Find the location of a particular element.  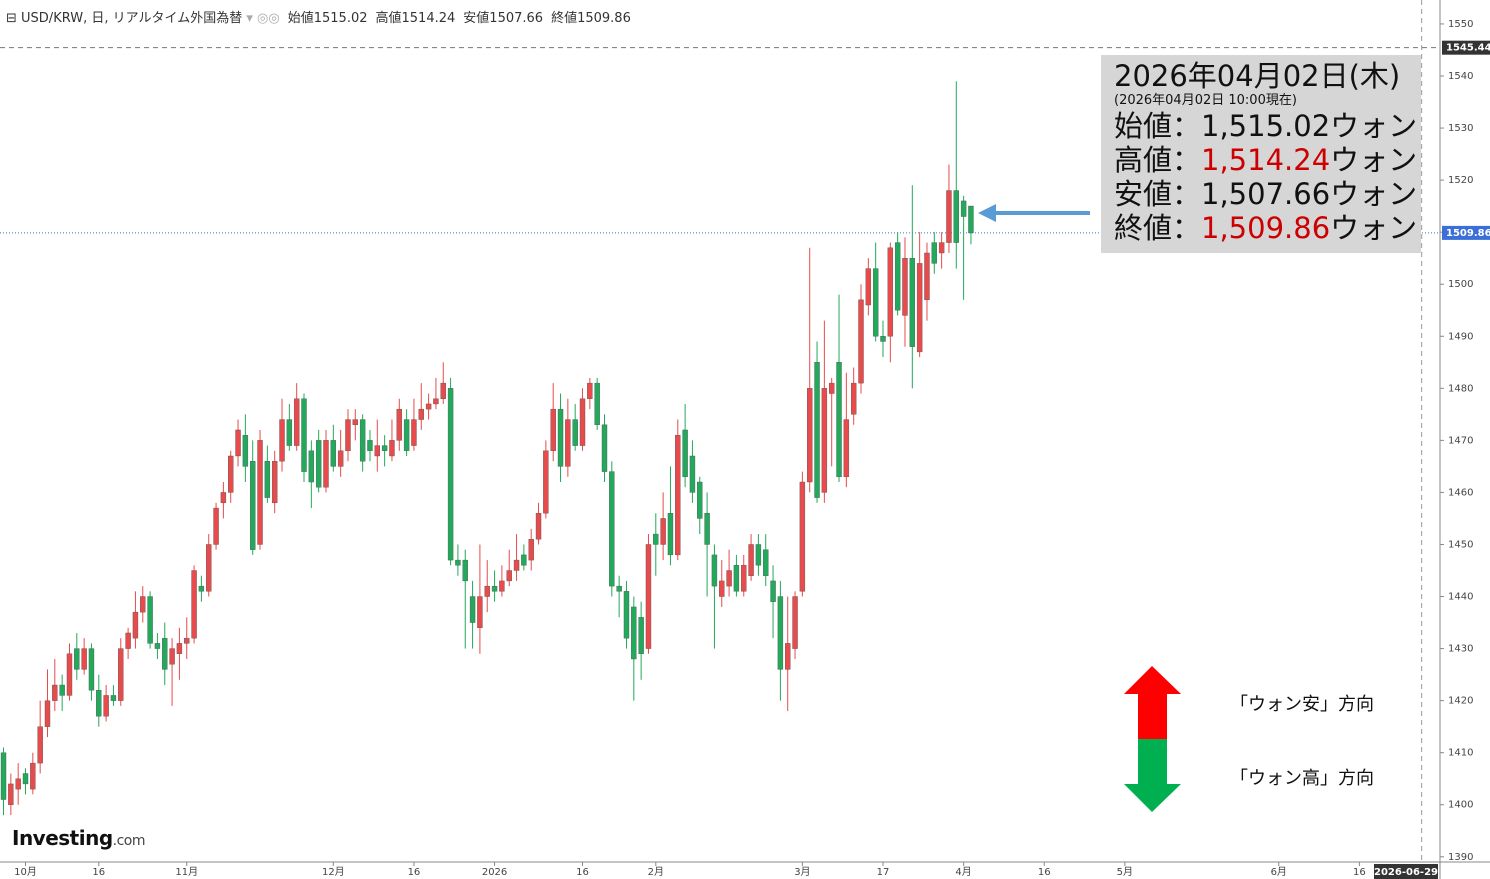

header-label: 安値 is located at coordinates (476, 18).